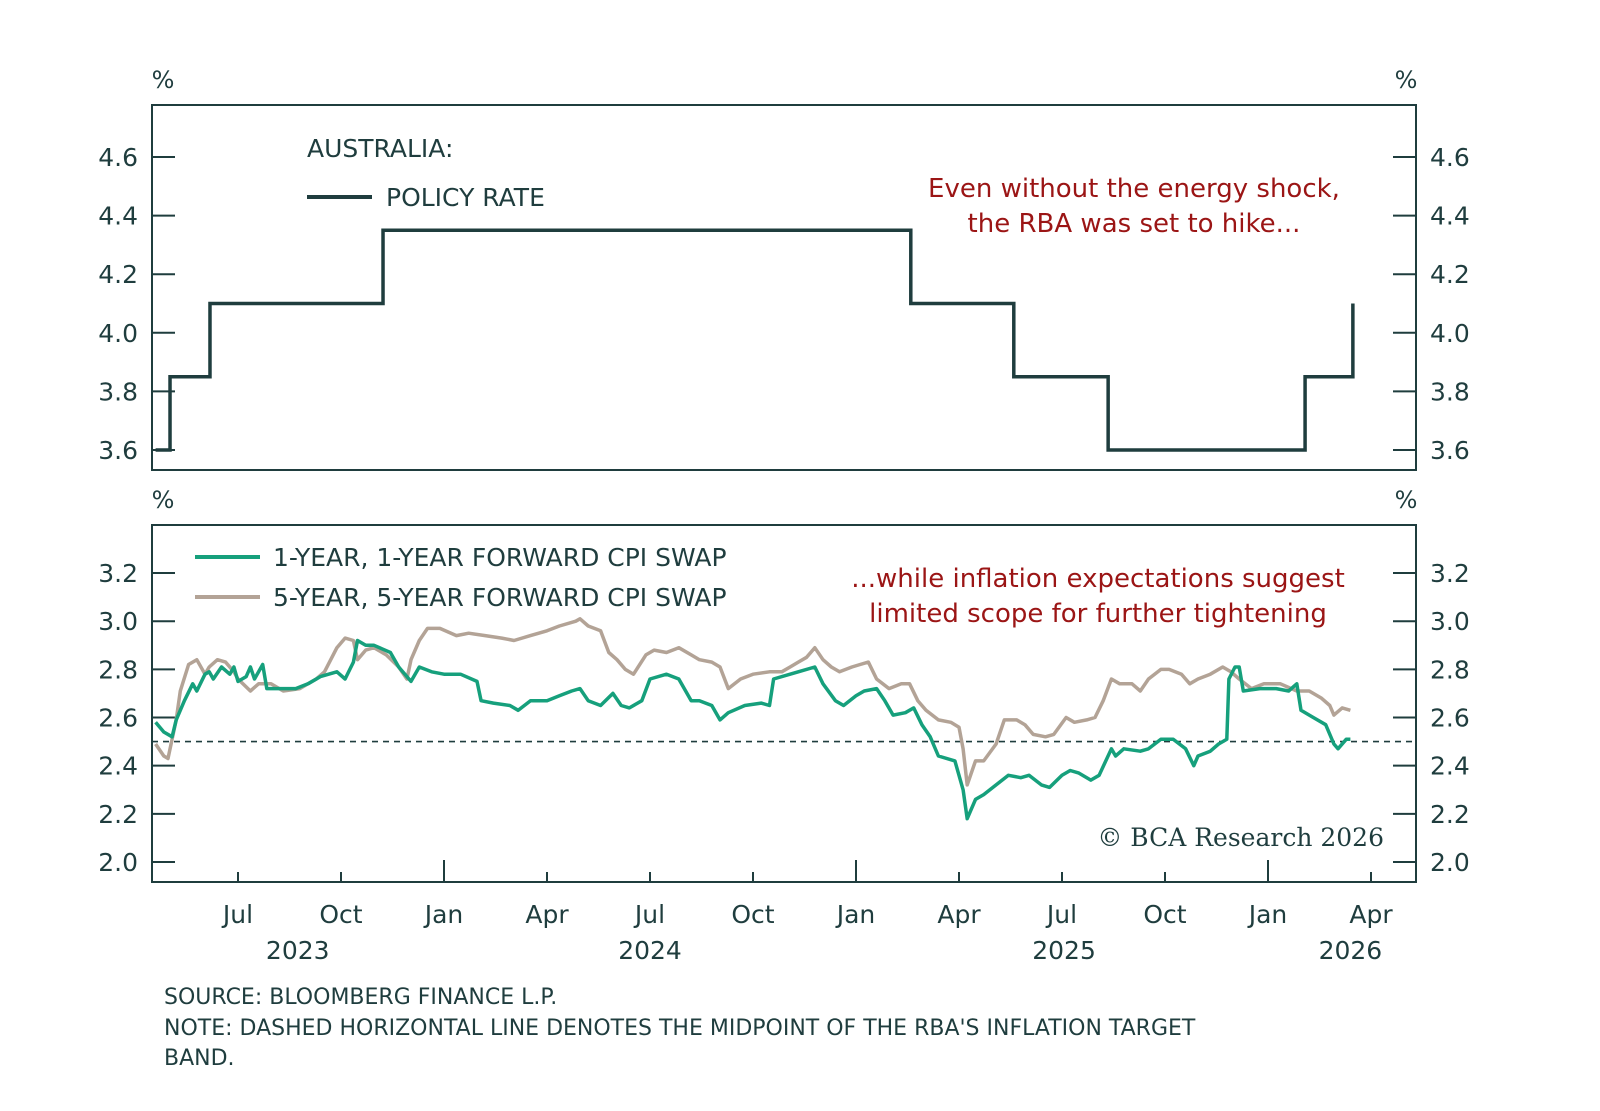  What do you see at coordinates (118, 862) in the screenshot?
I see `y-tick-label-left: 2.0` at bounding box center [118, 862].